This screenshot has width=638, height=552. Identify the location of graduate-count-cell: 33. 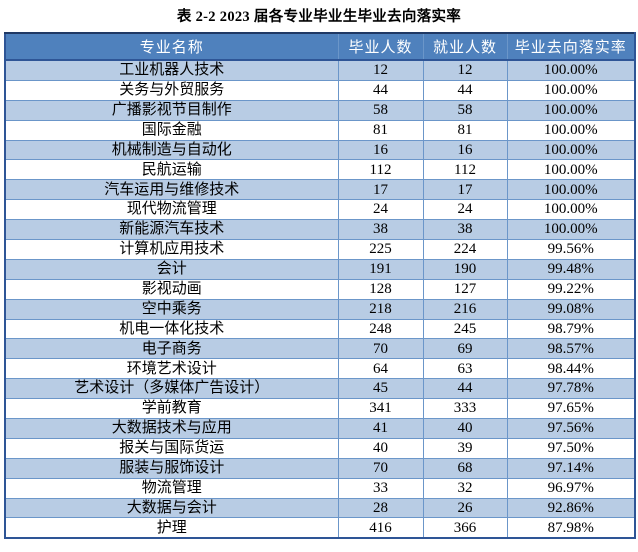
(380, 488).